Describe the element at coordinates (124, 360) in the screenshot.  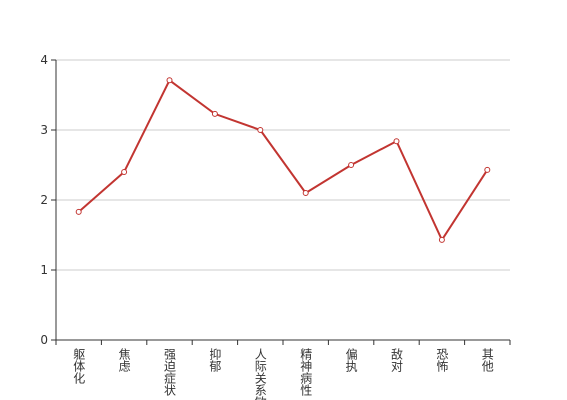
I see `x-tick-label: 焦虑` at that location.